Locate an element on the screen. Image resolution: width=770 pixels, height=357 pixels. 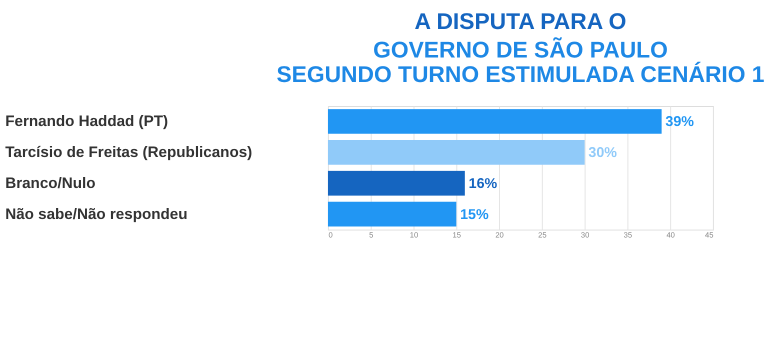
data-label: 30% is located at coordinates (603, 153).